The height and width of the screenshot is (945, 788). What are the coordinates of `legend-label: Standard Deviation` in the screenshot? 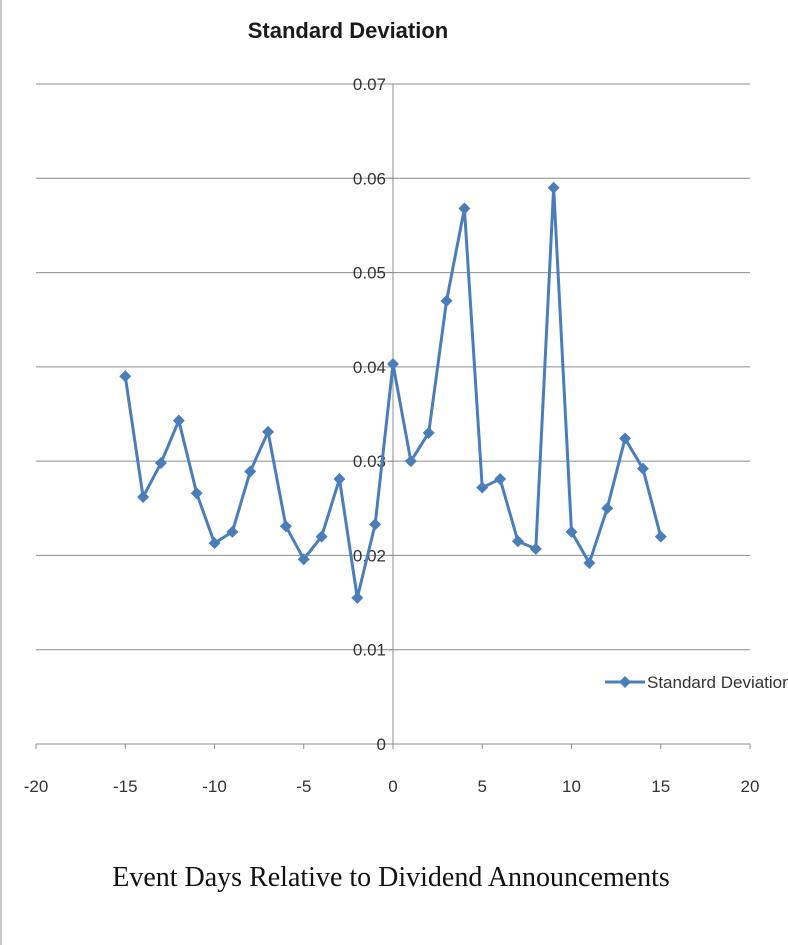 It's located at (717, 682).